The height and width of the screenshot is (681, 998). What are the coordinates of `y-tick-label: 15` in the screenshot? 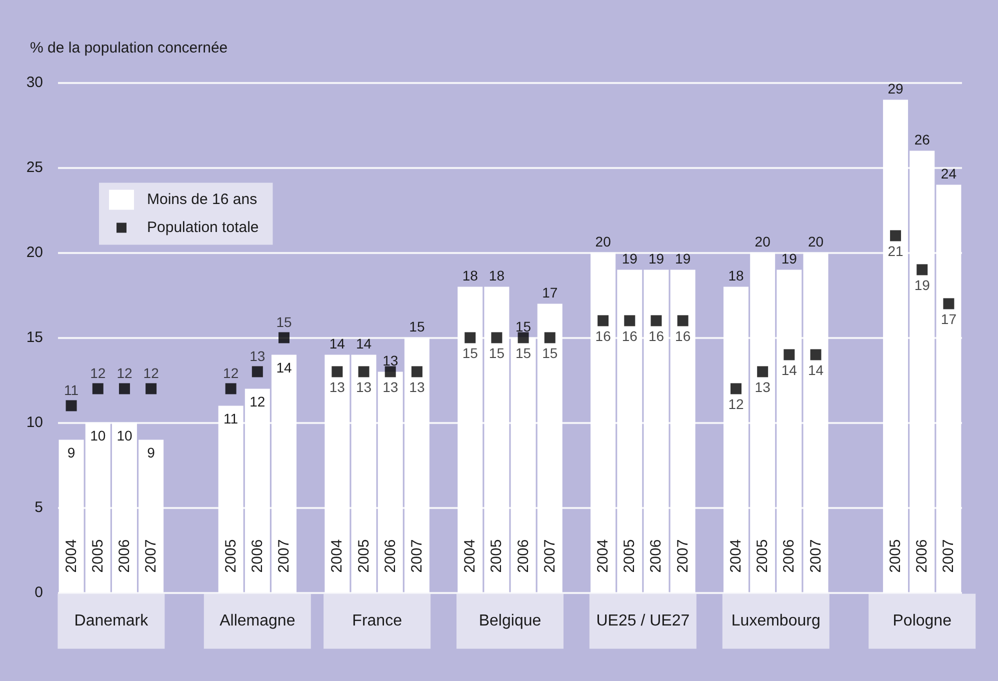 It's located at (34, 337).